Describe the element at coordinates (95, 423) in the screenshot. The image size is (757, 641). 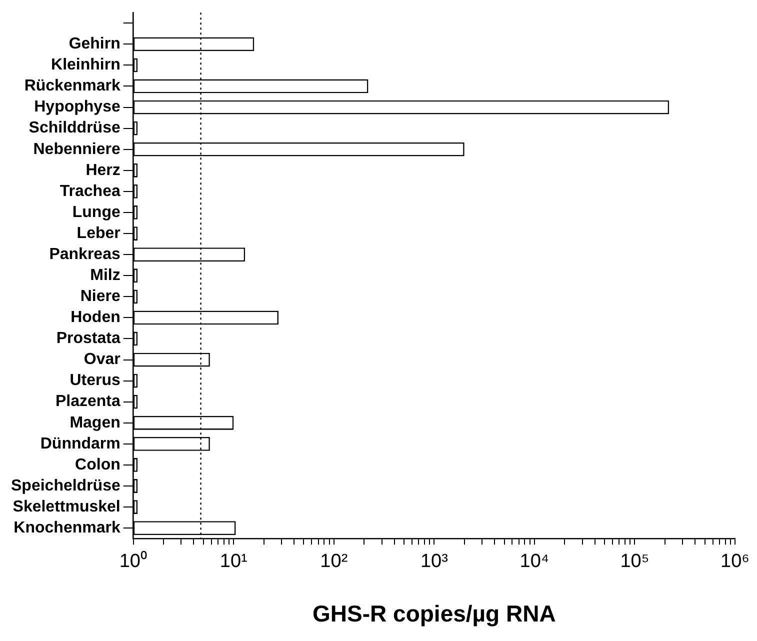
I see `y-tick-label: Magen` at that location.